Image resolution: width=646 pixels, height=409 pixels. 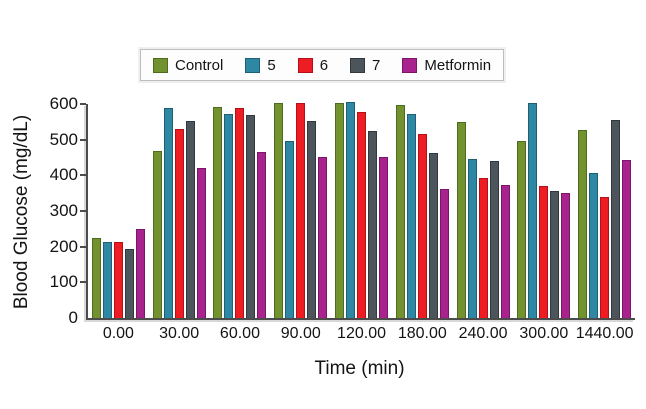 What do you see at coordinates (63, 210) in the screenshot?
I see `y-tick-label-300: 300` at bounding box center [63, 210].